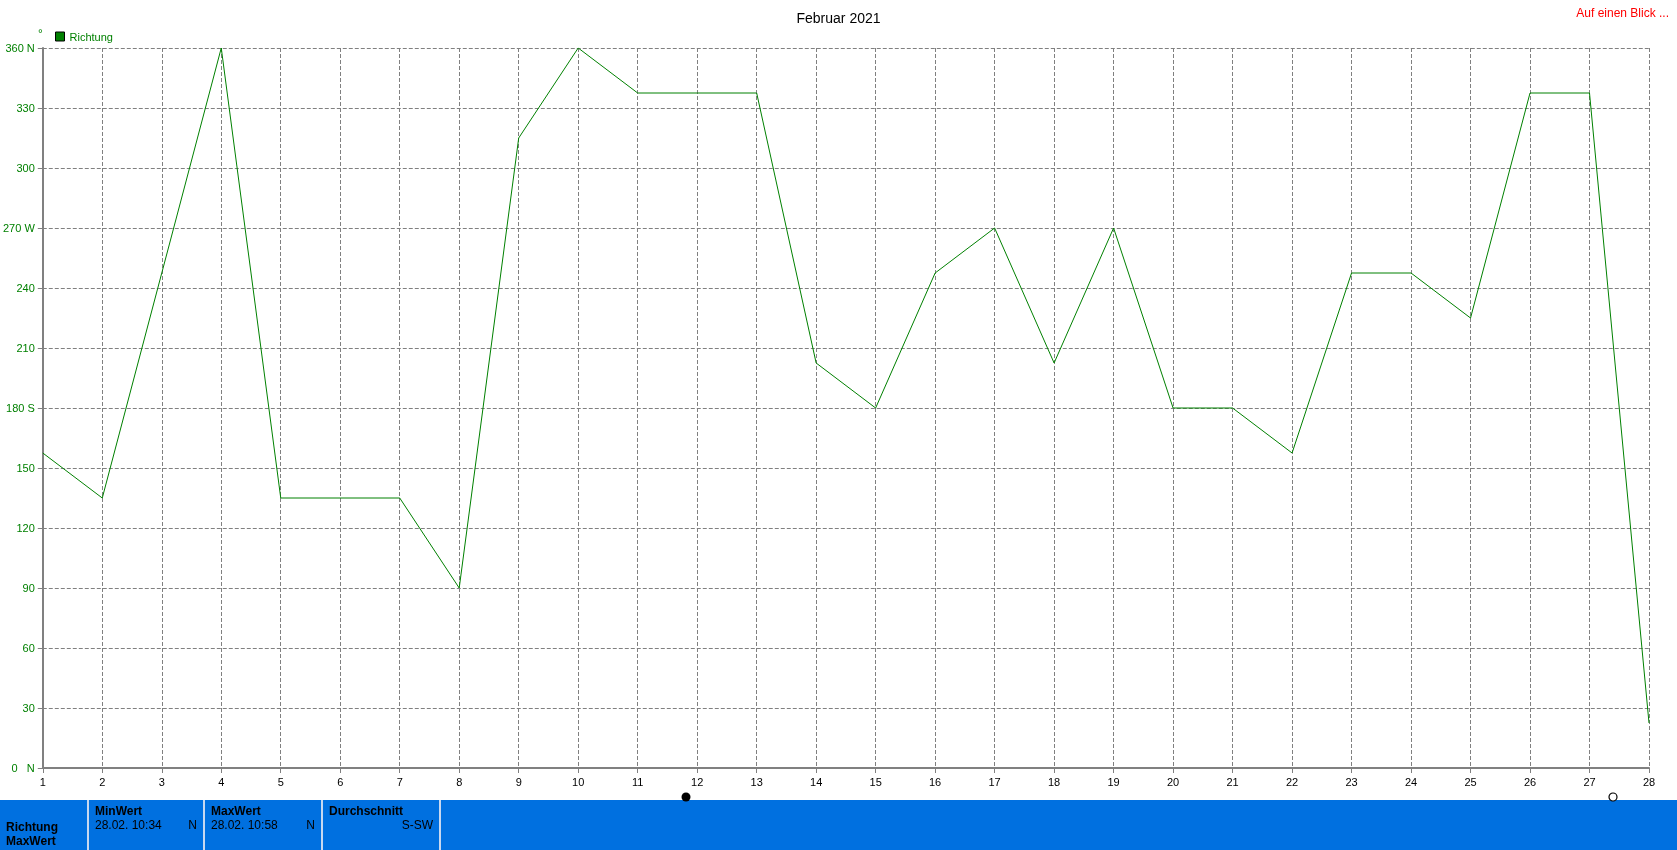 The image size is (1677, 850). I want to click on y-tick-label: 270 W, so click(19, 228).